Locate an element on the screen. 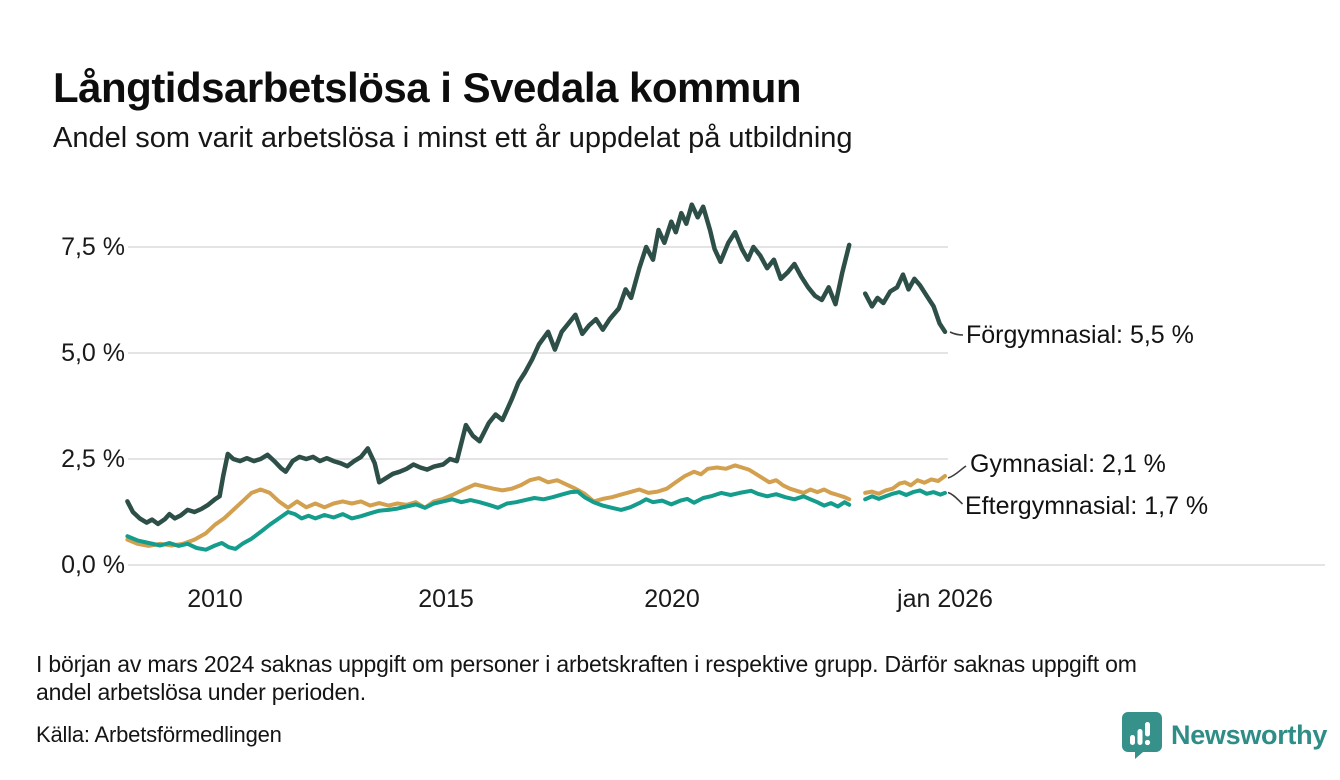 Image resolution: width=1340 pixels, height=780 pixels. series-annotation-eftergymnasial: Eftergymnasial: 1,7 % is located at coordinates (1087, 506).